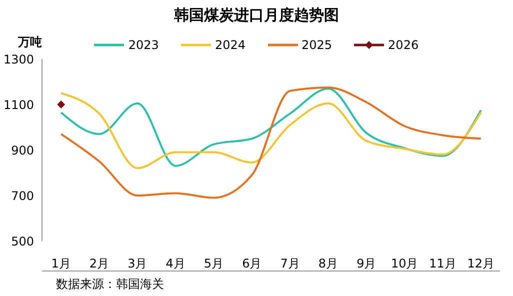  Describe the element at coordinates (99, 263) in the screenshot. I see `x-tick-label: 2月` at that location.